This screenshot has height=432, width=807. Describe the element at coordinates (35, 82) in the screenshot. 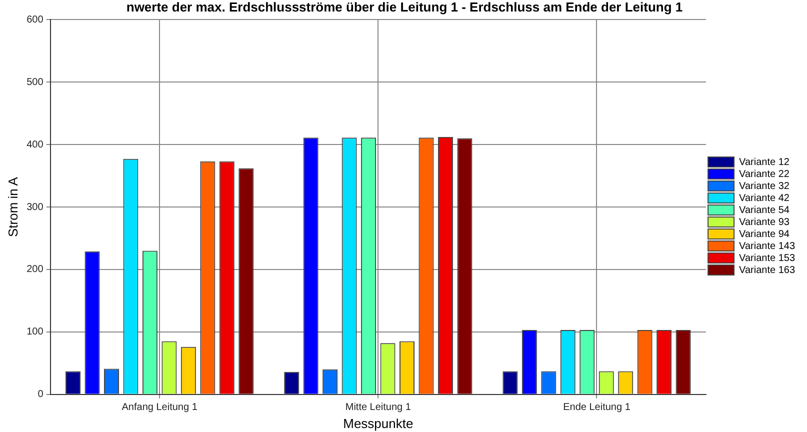

I see `y-tick-label: 500` at that location.